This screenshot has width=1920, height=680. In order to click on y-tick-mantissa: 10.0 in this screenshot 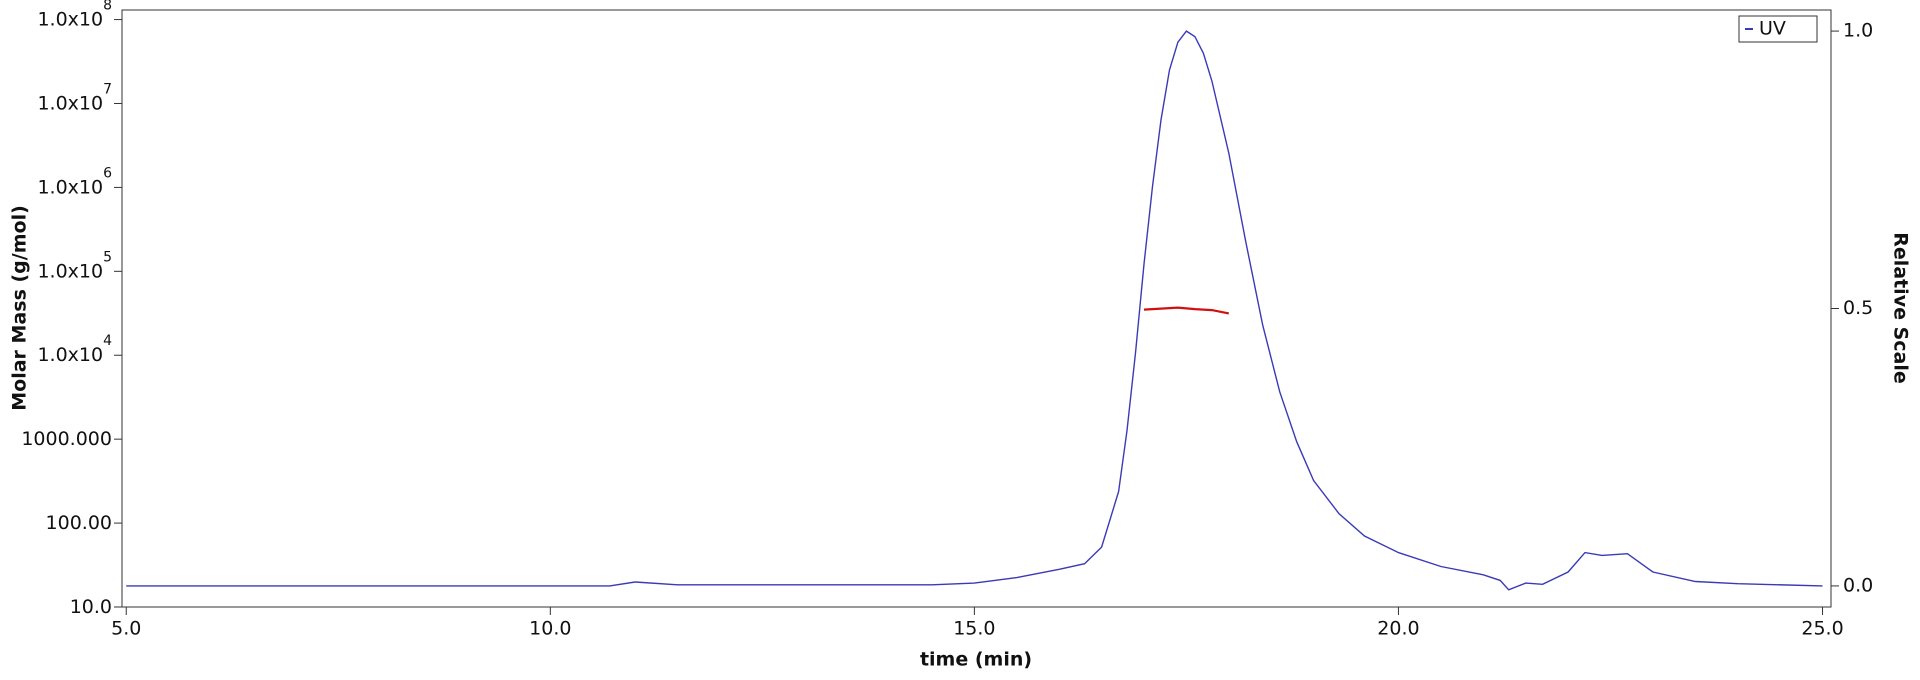, I will do `click(91, 607)`.